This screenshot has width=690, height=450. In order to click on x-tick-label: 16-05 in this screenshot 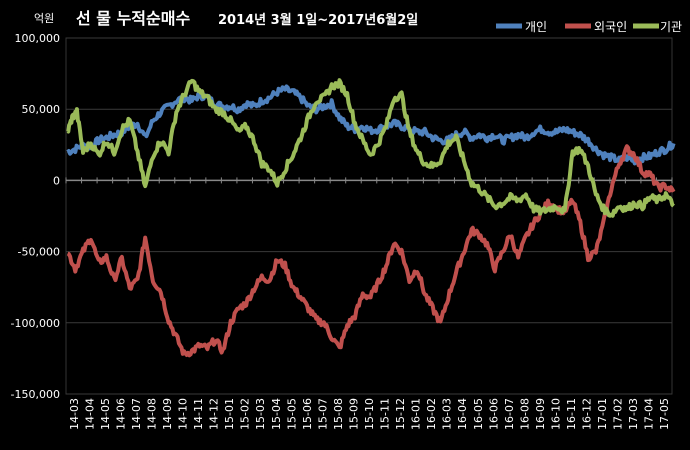, I will do `click(478, 414)`.